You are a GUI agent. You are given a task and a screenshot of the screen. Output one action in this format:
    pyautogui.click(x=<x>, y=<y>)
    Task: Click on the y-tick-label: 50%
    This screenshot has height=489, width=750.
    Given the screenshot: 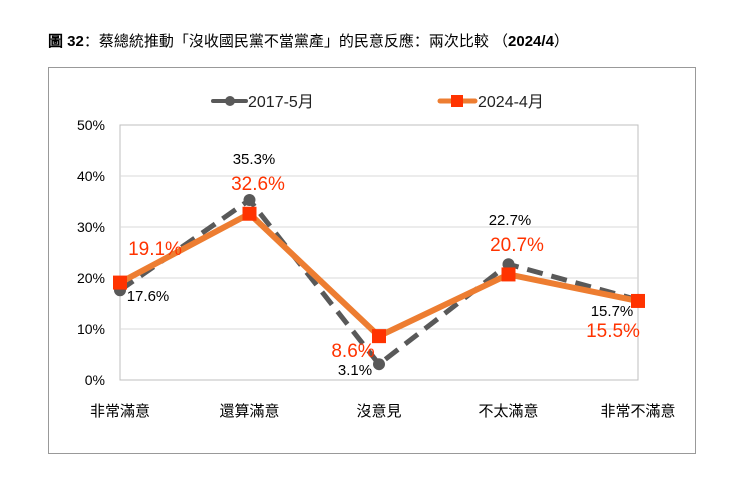 What is the action you would take?
    pyautogui.click(x=91, y=125)
    